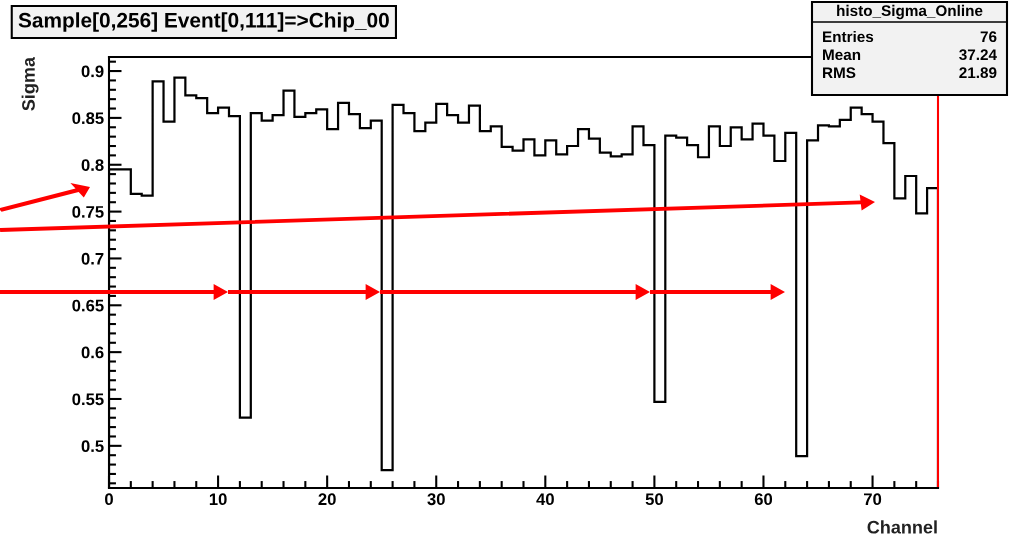 The image size is (1026, 539). Describe the element at coordinates (910, 12) in the screenshot. I see `text: histo_Sigma_Online` at that location.